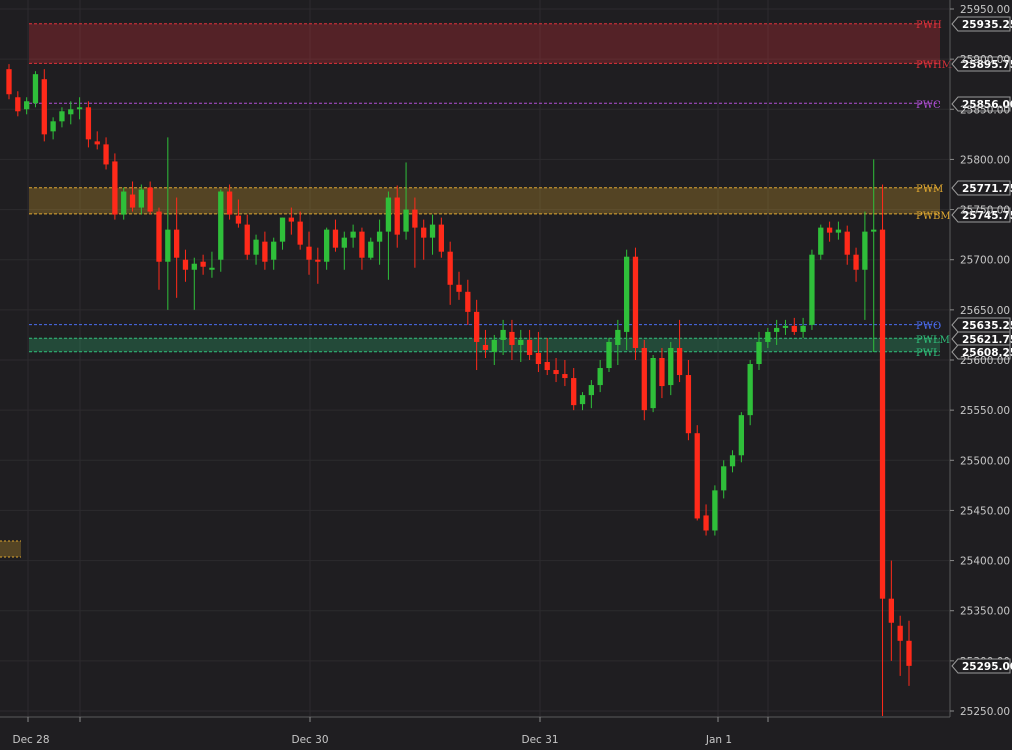 The width and height of the screenshot is (1012, 750). I want to click on level-label-pwo: PWO, so click(928, 326).